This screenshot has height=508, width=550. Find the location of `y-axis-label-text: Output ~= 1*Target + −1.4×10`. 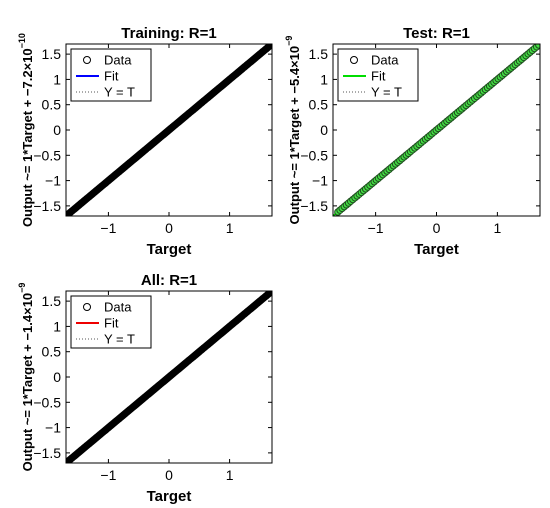

y-axis-label-text: Output ~= 1*Target + −1.4×10 is located at coordinates (27, 382).